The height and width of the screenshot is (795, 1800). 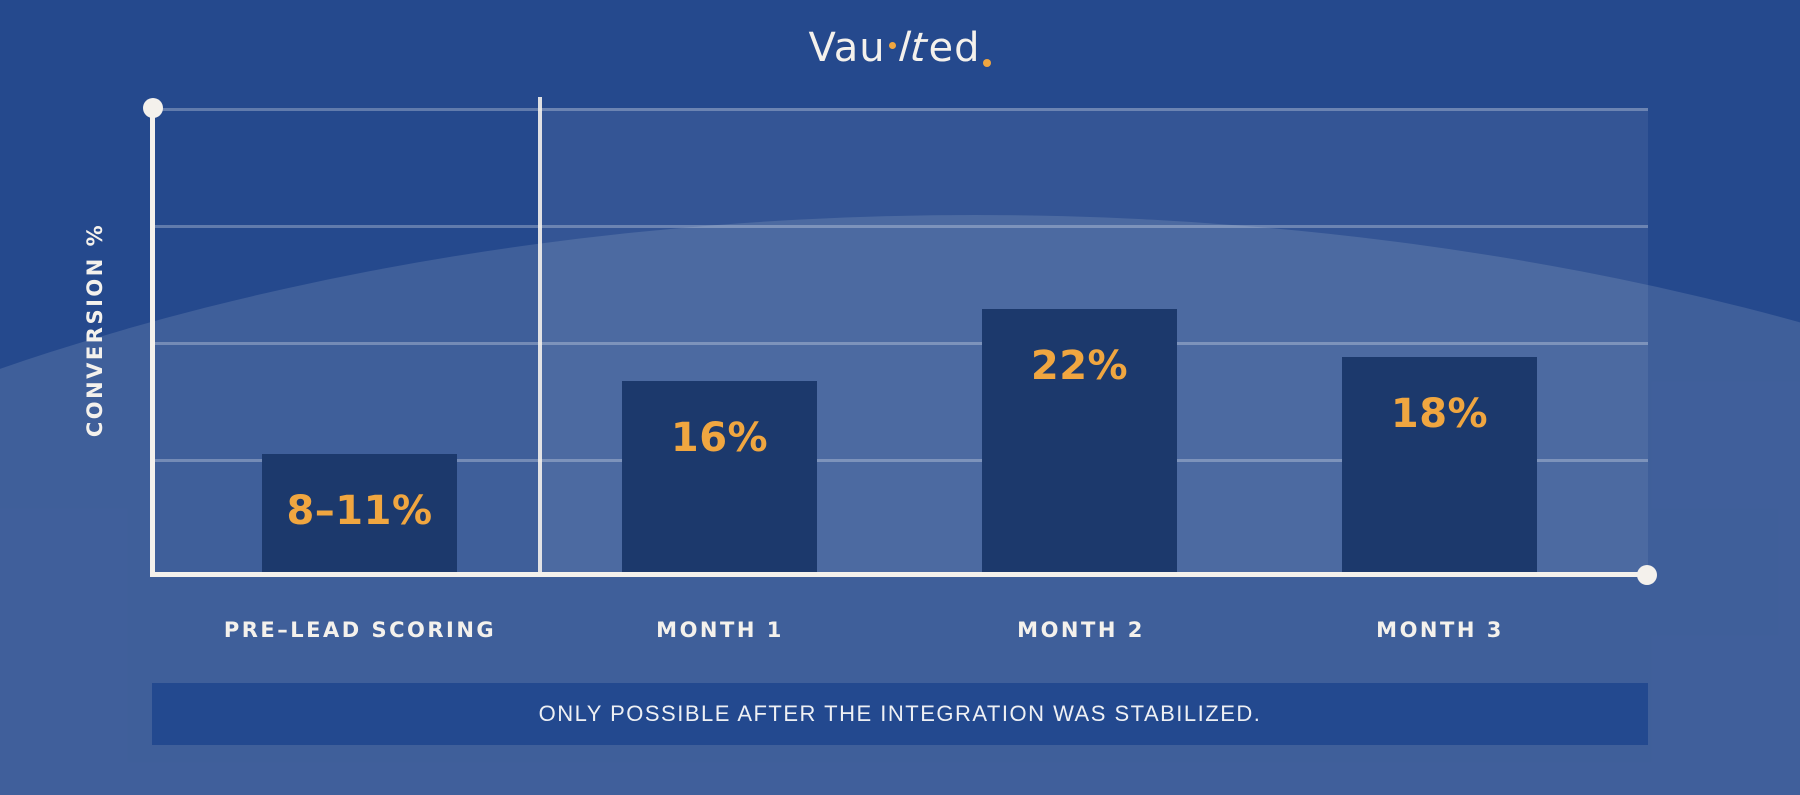 I want to click on y-axis-line, so click(x=152, y=342).